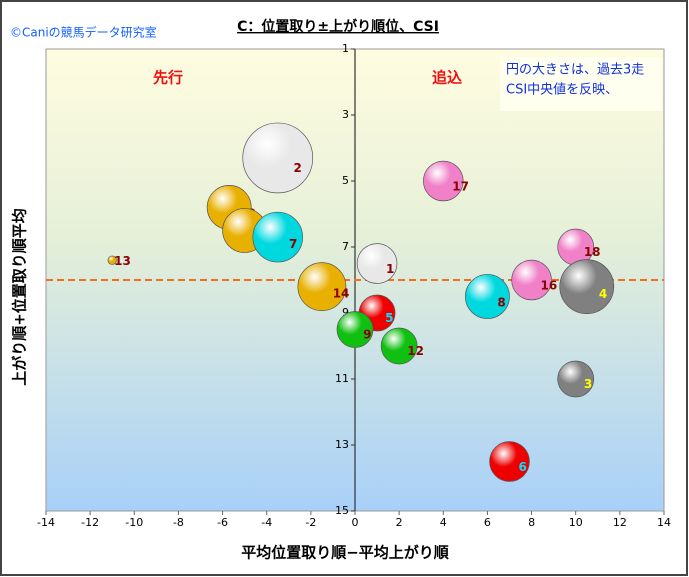 The image size is (689, 577). What do you see at coordinates (46, 522) in the screenshot?
I see `x-tick-label: -14` at bounding box center [46, 522].